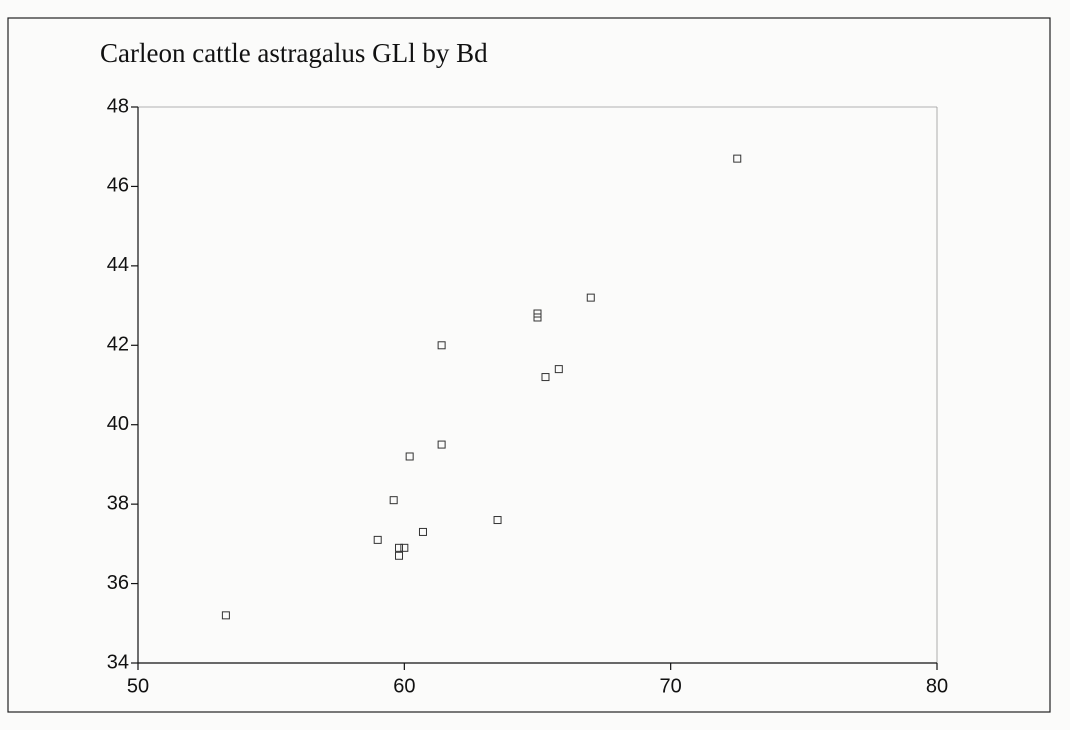 The width and height of the screenshot is (1070, 730). What do you see at coordinates (404, 686) in the screenshot?
I see `x-tick-label: 60` at bounding box center [404, 686].